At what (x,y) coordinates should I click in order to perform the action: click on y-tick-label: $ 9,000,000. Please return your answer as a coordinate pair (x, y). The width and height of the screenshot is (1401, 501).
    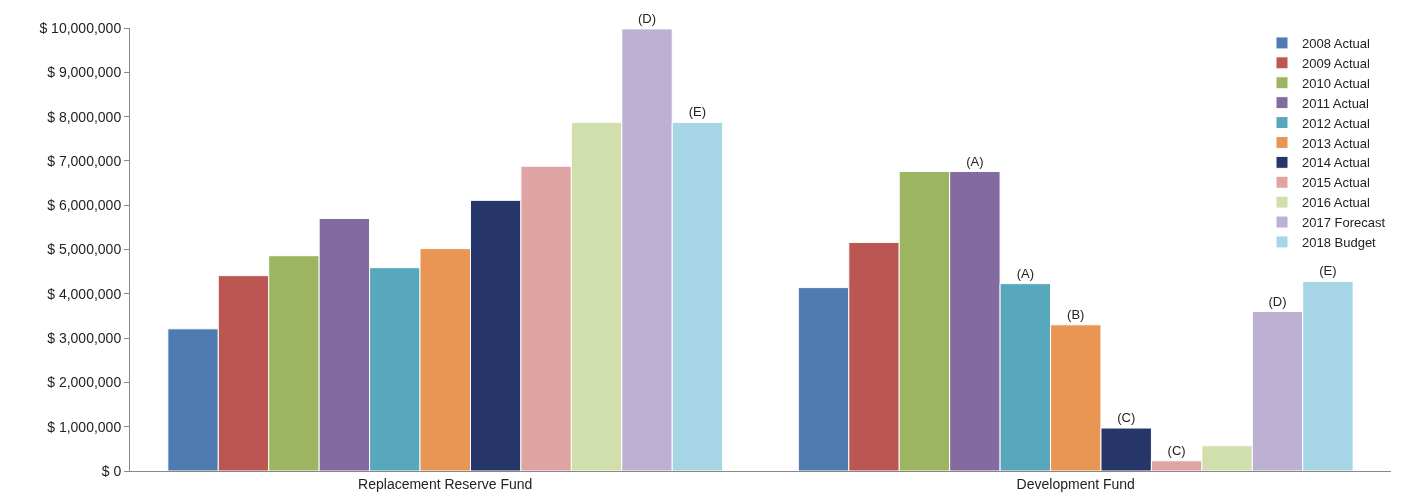
    Looking at the image, I should click on (84, 72).